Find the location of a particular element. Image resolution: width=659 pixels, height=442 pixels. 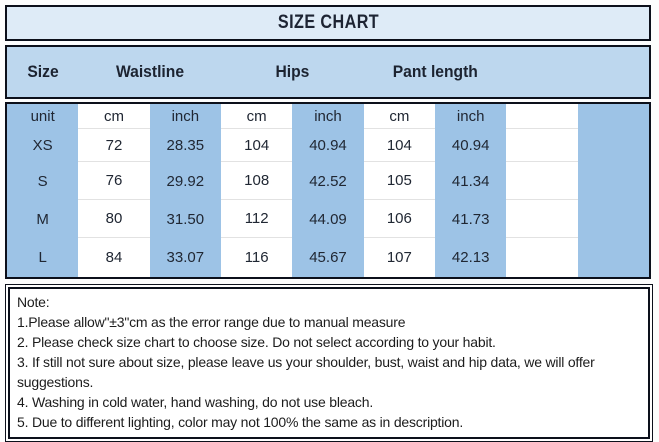

header-pant-length: Pant length is located at coordinates (435, 72).